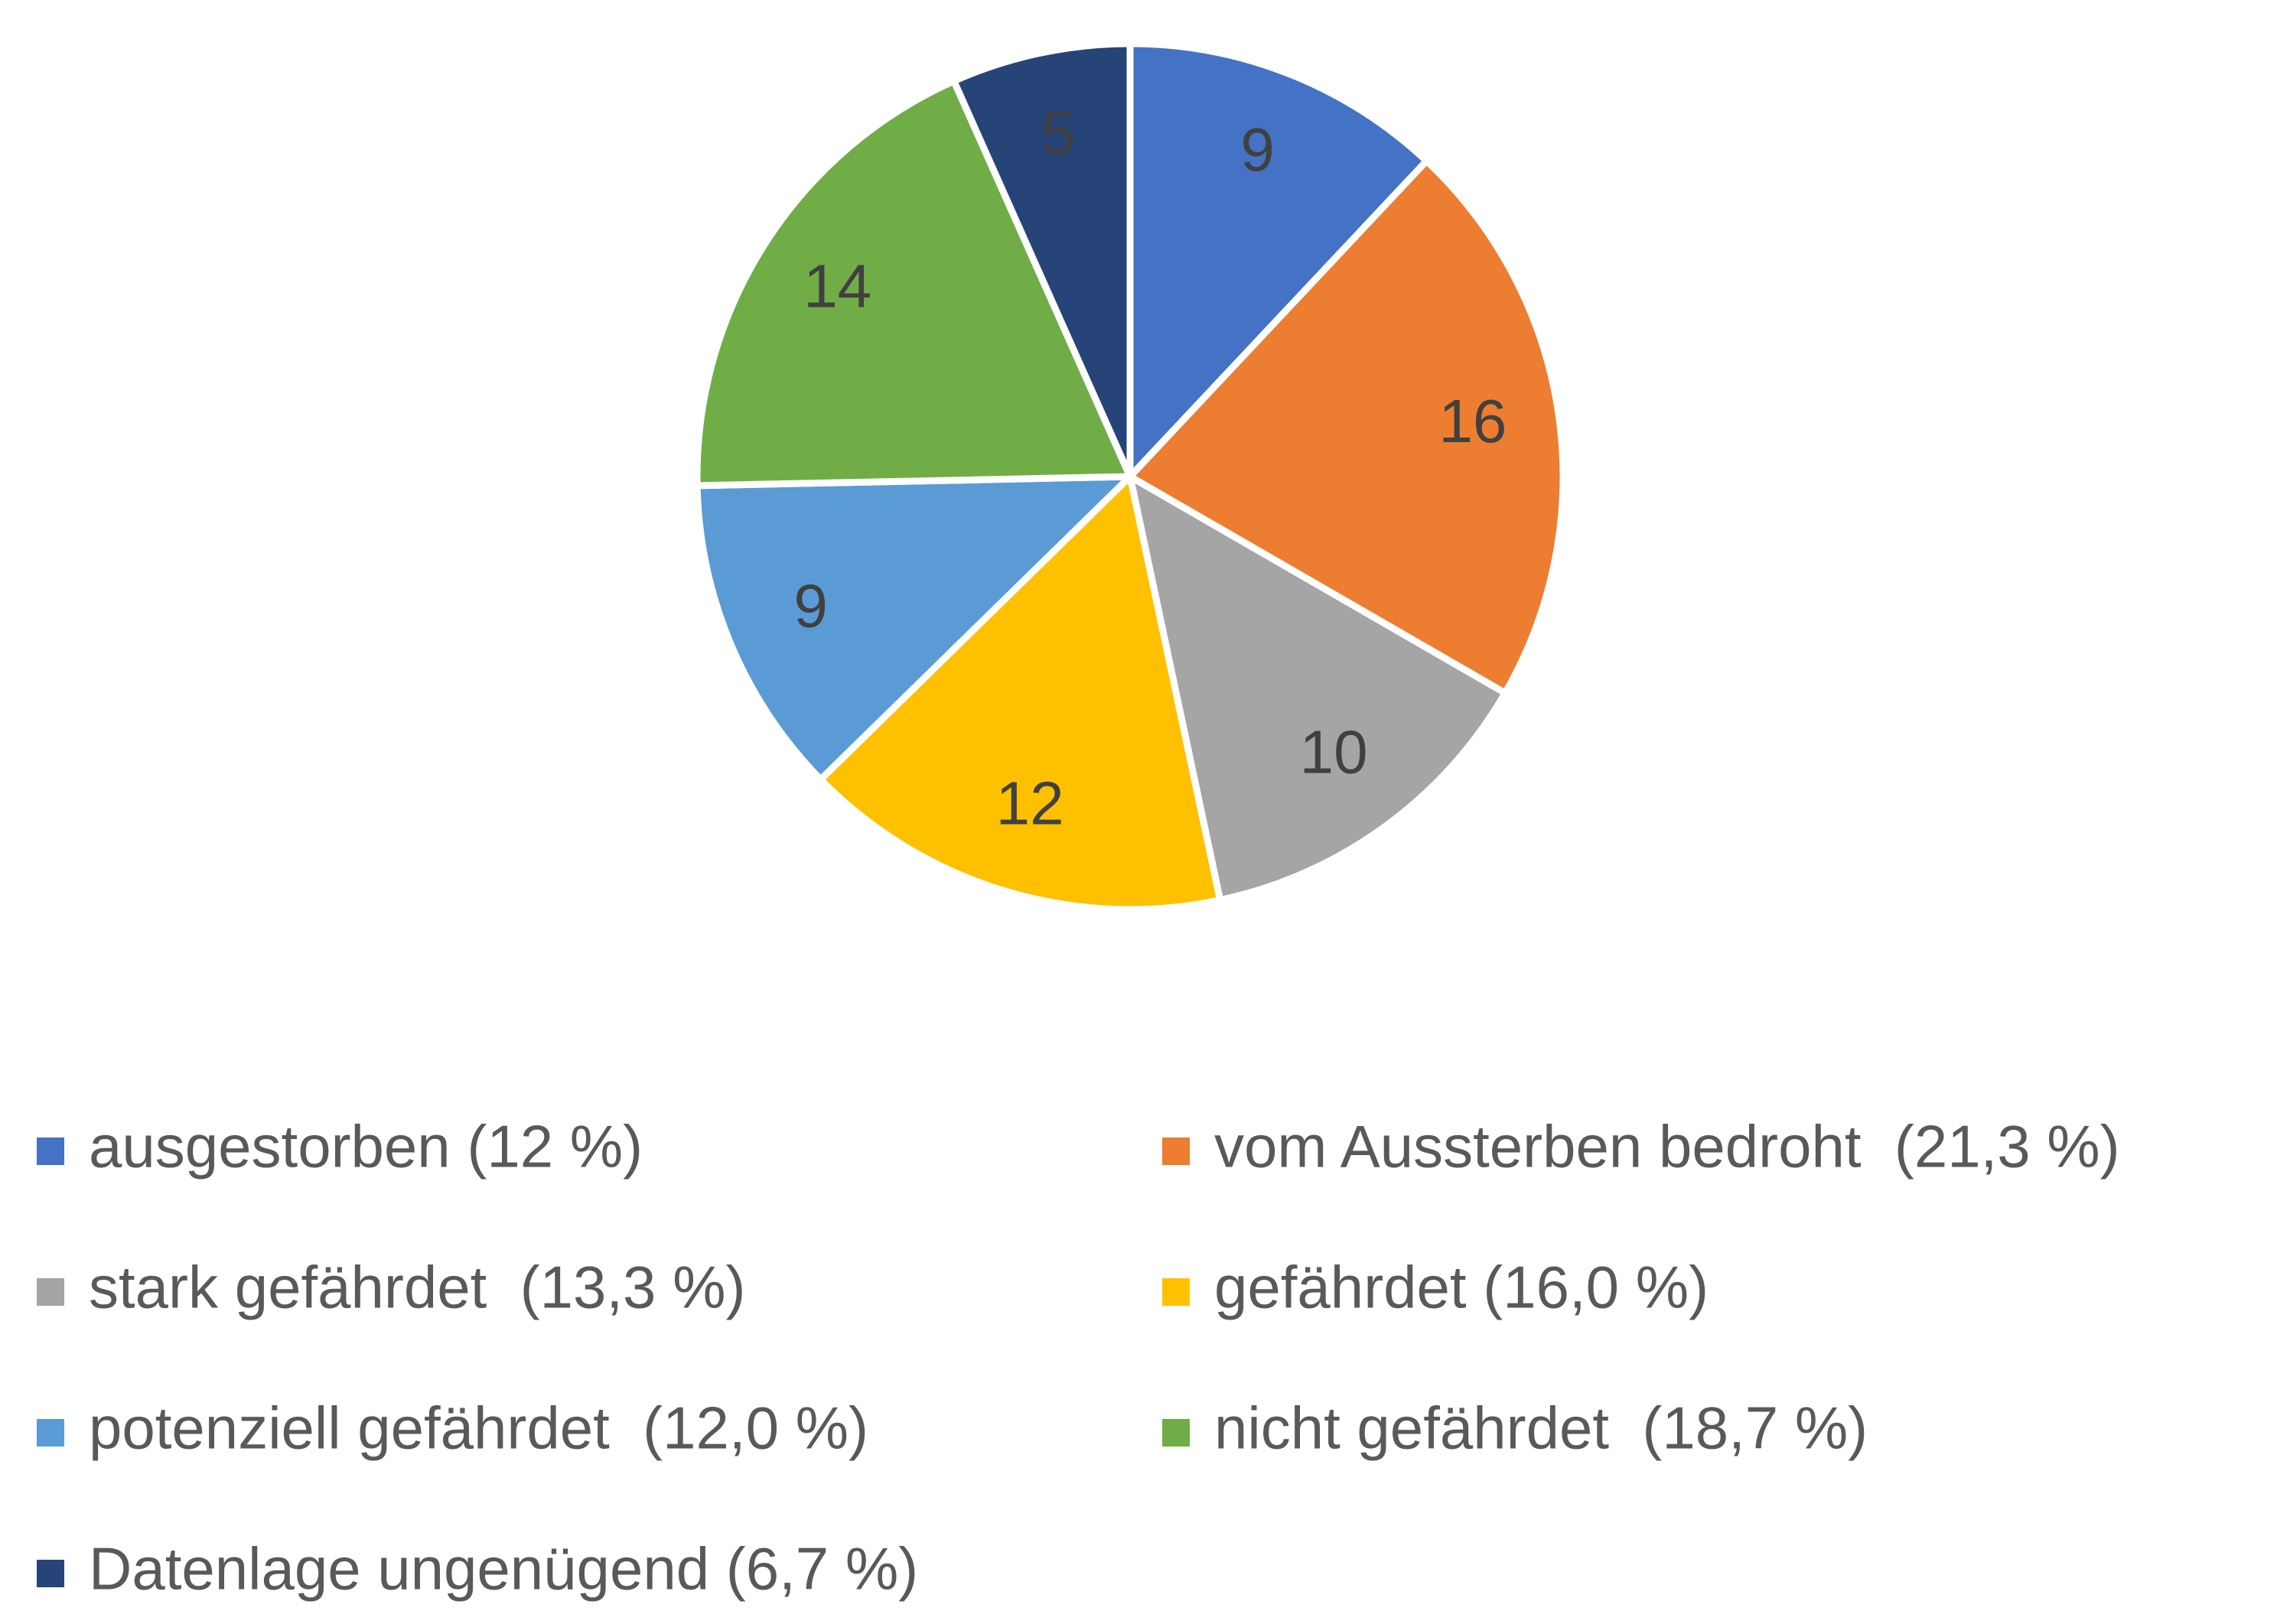 The height and width of the screenshot is (1624, 2277). What do you see at coordinates (1461, 1287) in the screenshot?
I see `legend-label: gefährdet (16,0 %)` at bounding box center [1461, 1287].